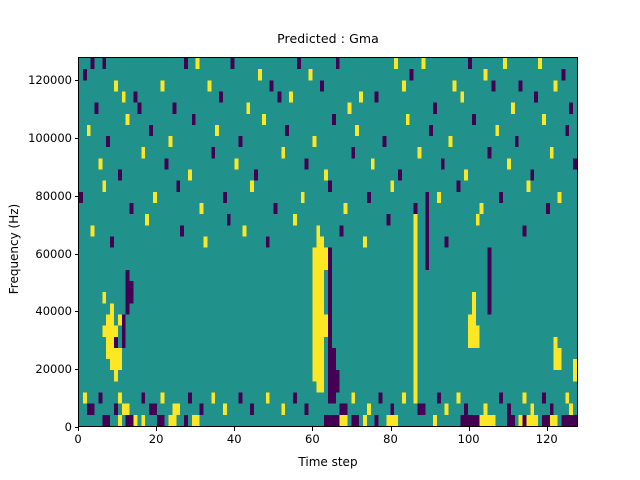 The height and width of the screenshot is (480, 640). What do you see at coordinates (390, 439) in the screenshot?
I see `x-tick-label: 80` at bounding box center [390, 439].